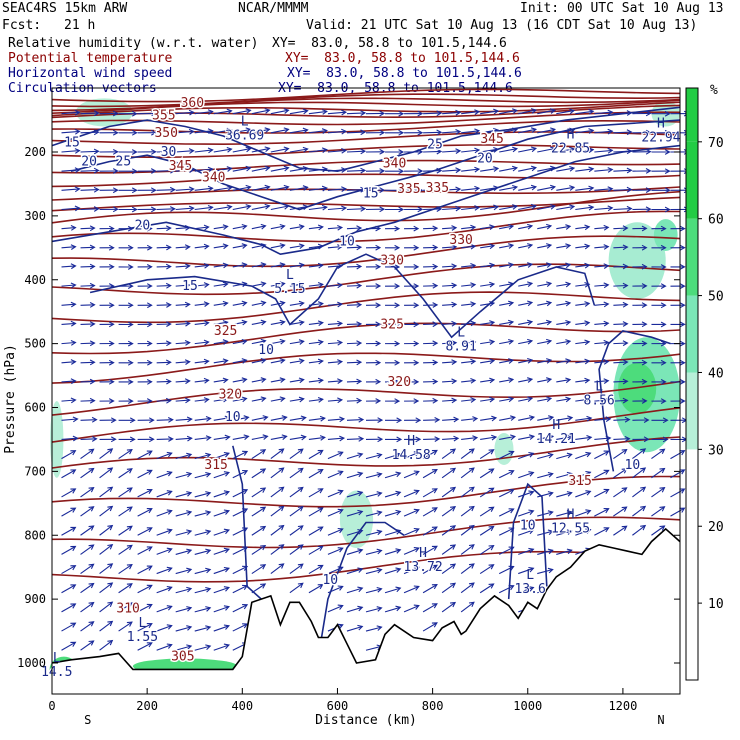 The image size is (740, 740). What do you see at coordinates (394, 163) in the screenshot?
I see `theta-label: 340` at bounding box center [394, 163].